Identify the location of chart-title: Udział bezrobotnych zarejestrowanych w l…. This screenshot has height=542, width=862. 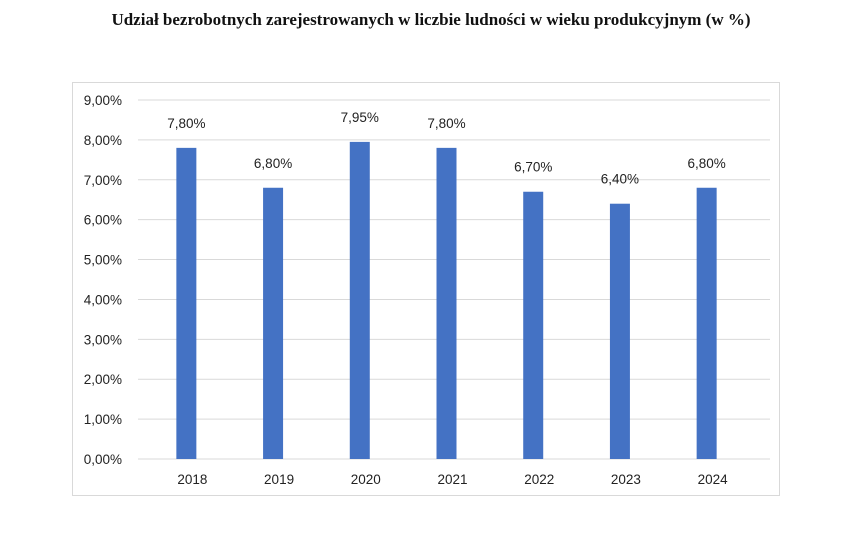
(431, 19).